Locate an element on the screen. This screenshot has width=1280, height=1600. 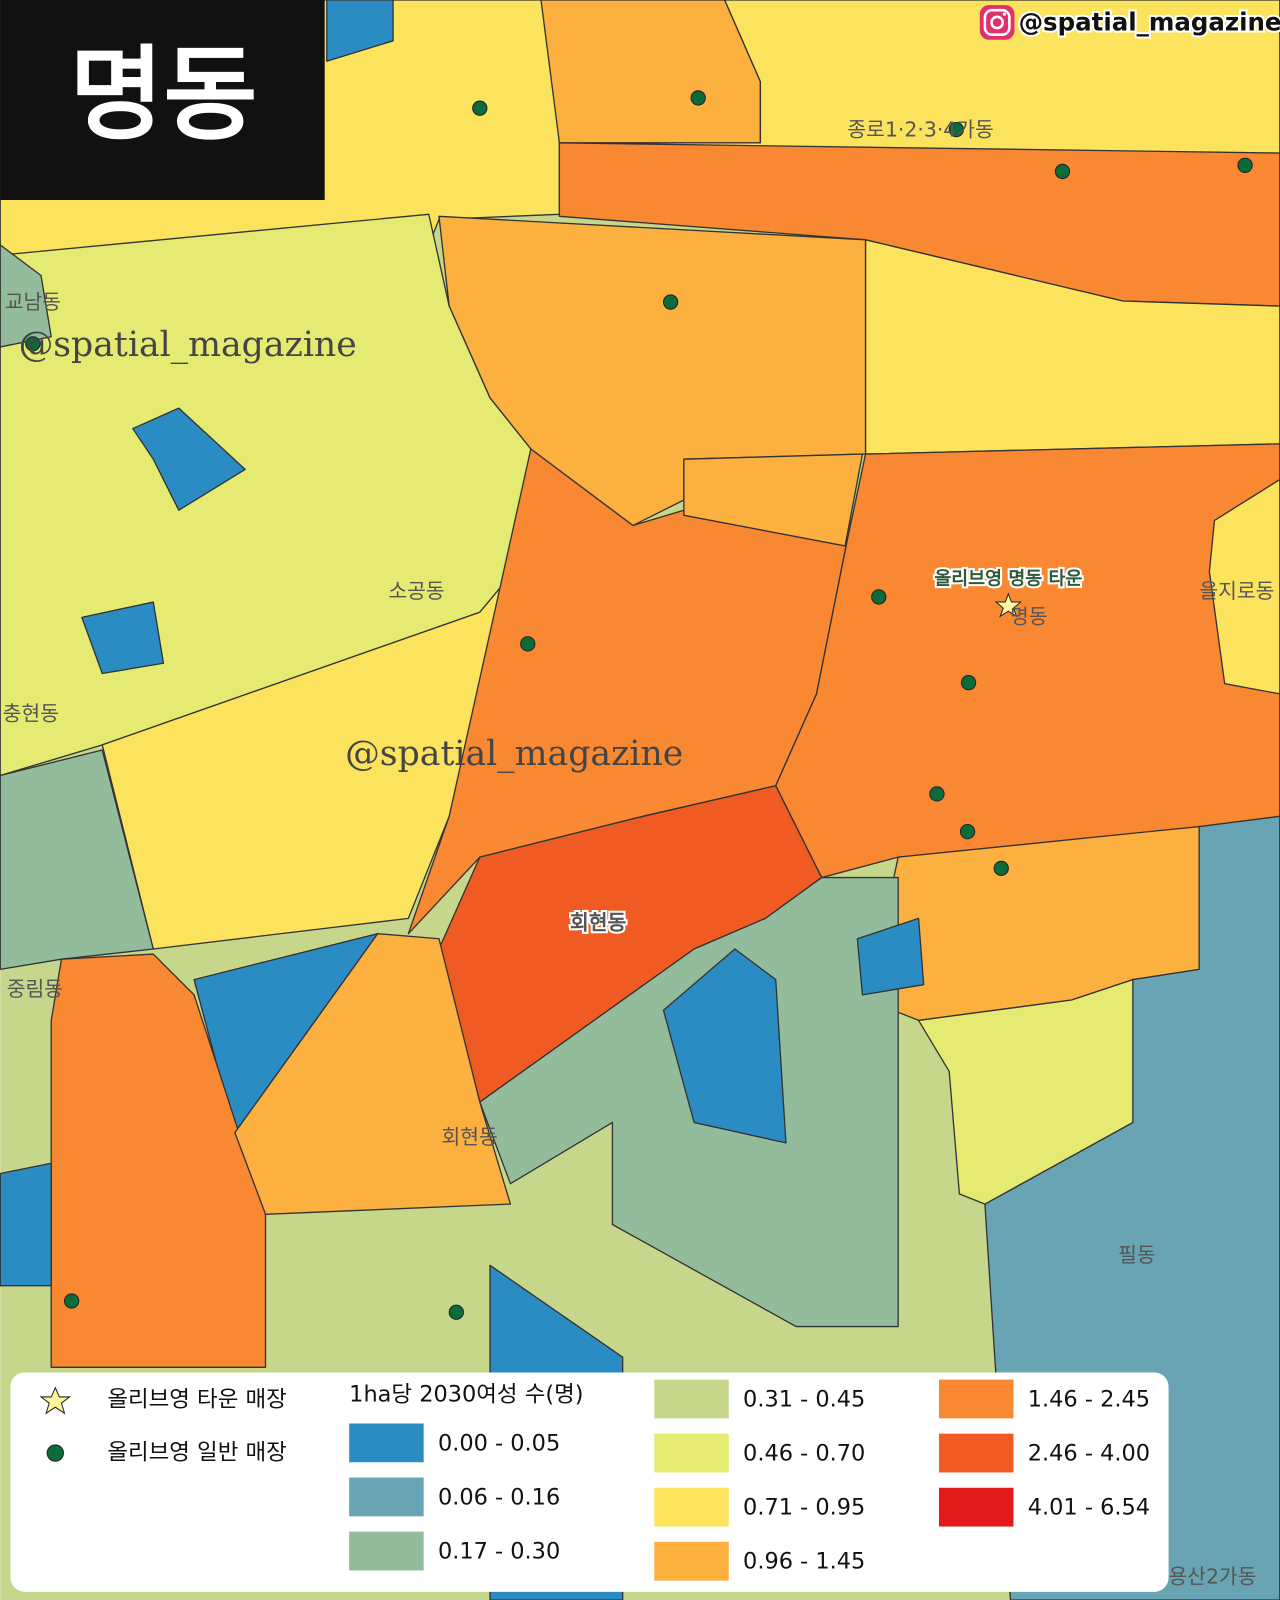
legend-box is located at coordinates (589, 1482).